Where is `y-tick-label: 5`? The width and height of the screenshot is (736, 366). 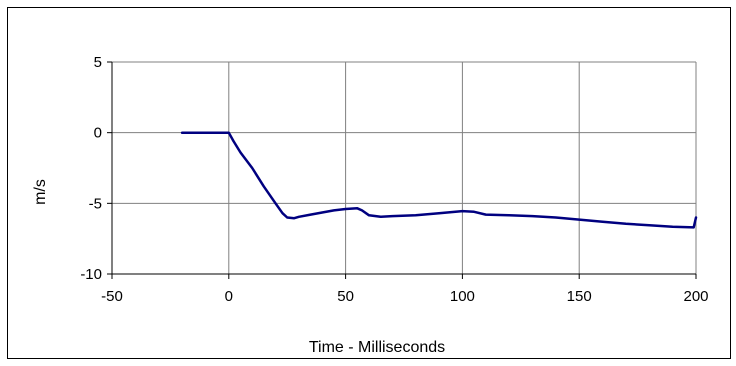
y-tick-label: 5 is located at coordinates (98, 62).